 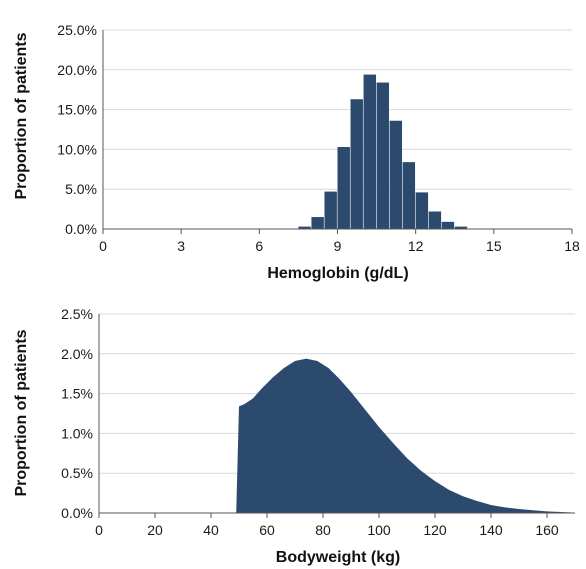 What do you see at coordinates (77, 110) in the screenshot?
I see `y-tick-label: 15.0%` at bounding box center [77, 110].